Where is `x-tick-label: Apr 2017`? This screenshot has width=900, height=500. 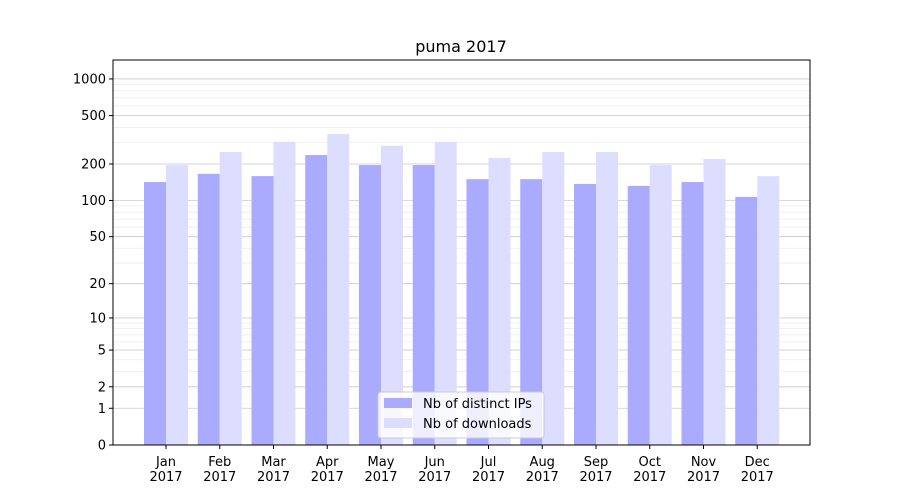
x-tick-label: Apr 2017 is located at coordinates (327, 470).